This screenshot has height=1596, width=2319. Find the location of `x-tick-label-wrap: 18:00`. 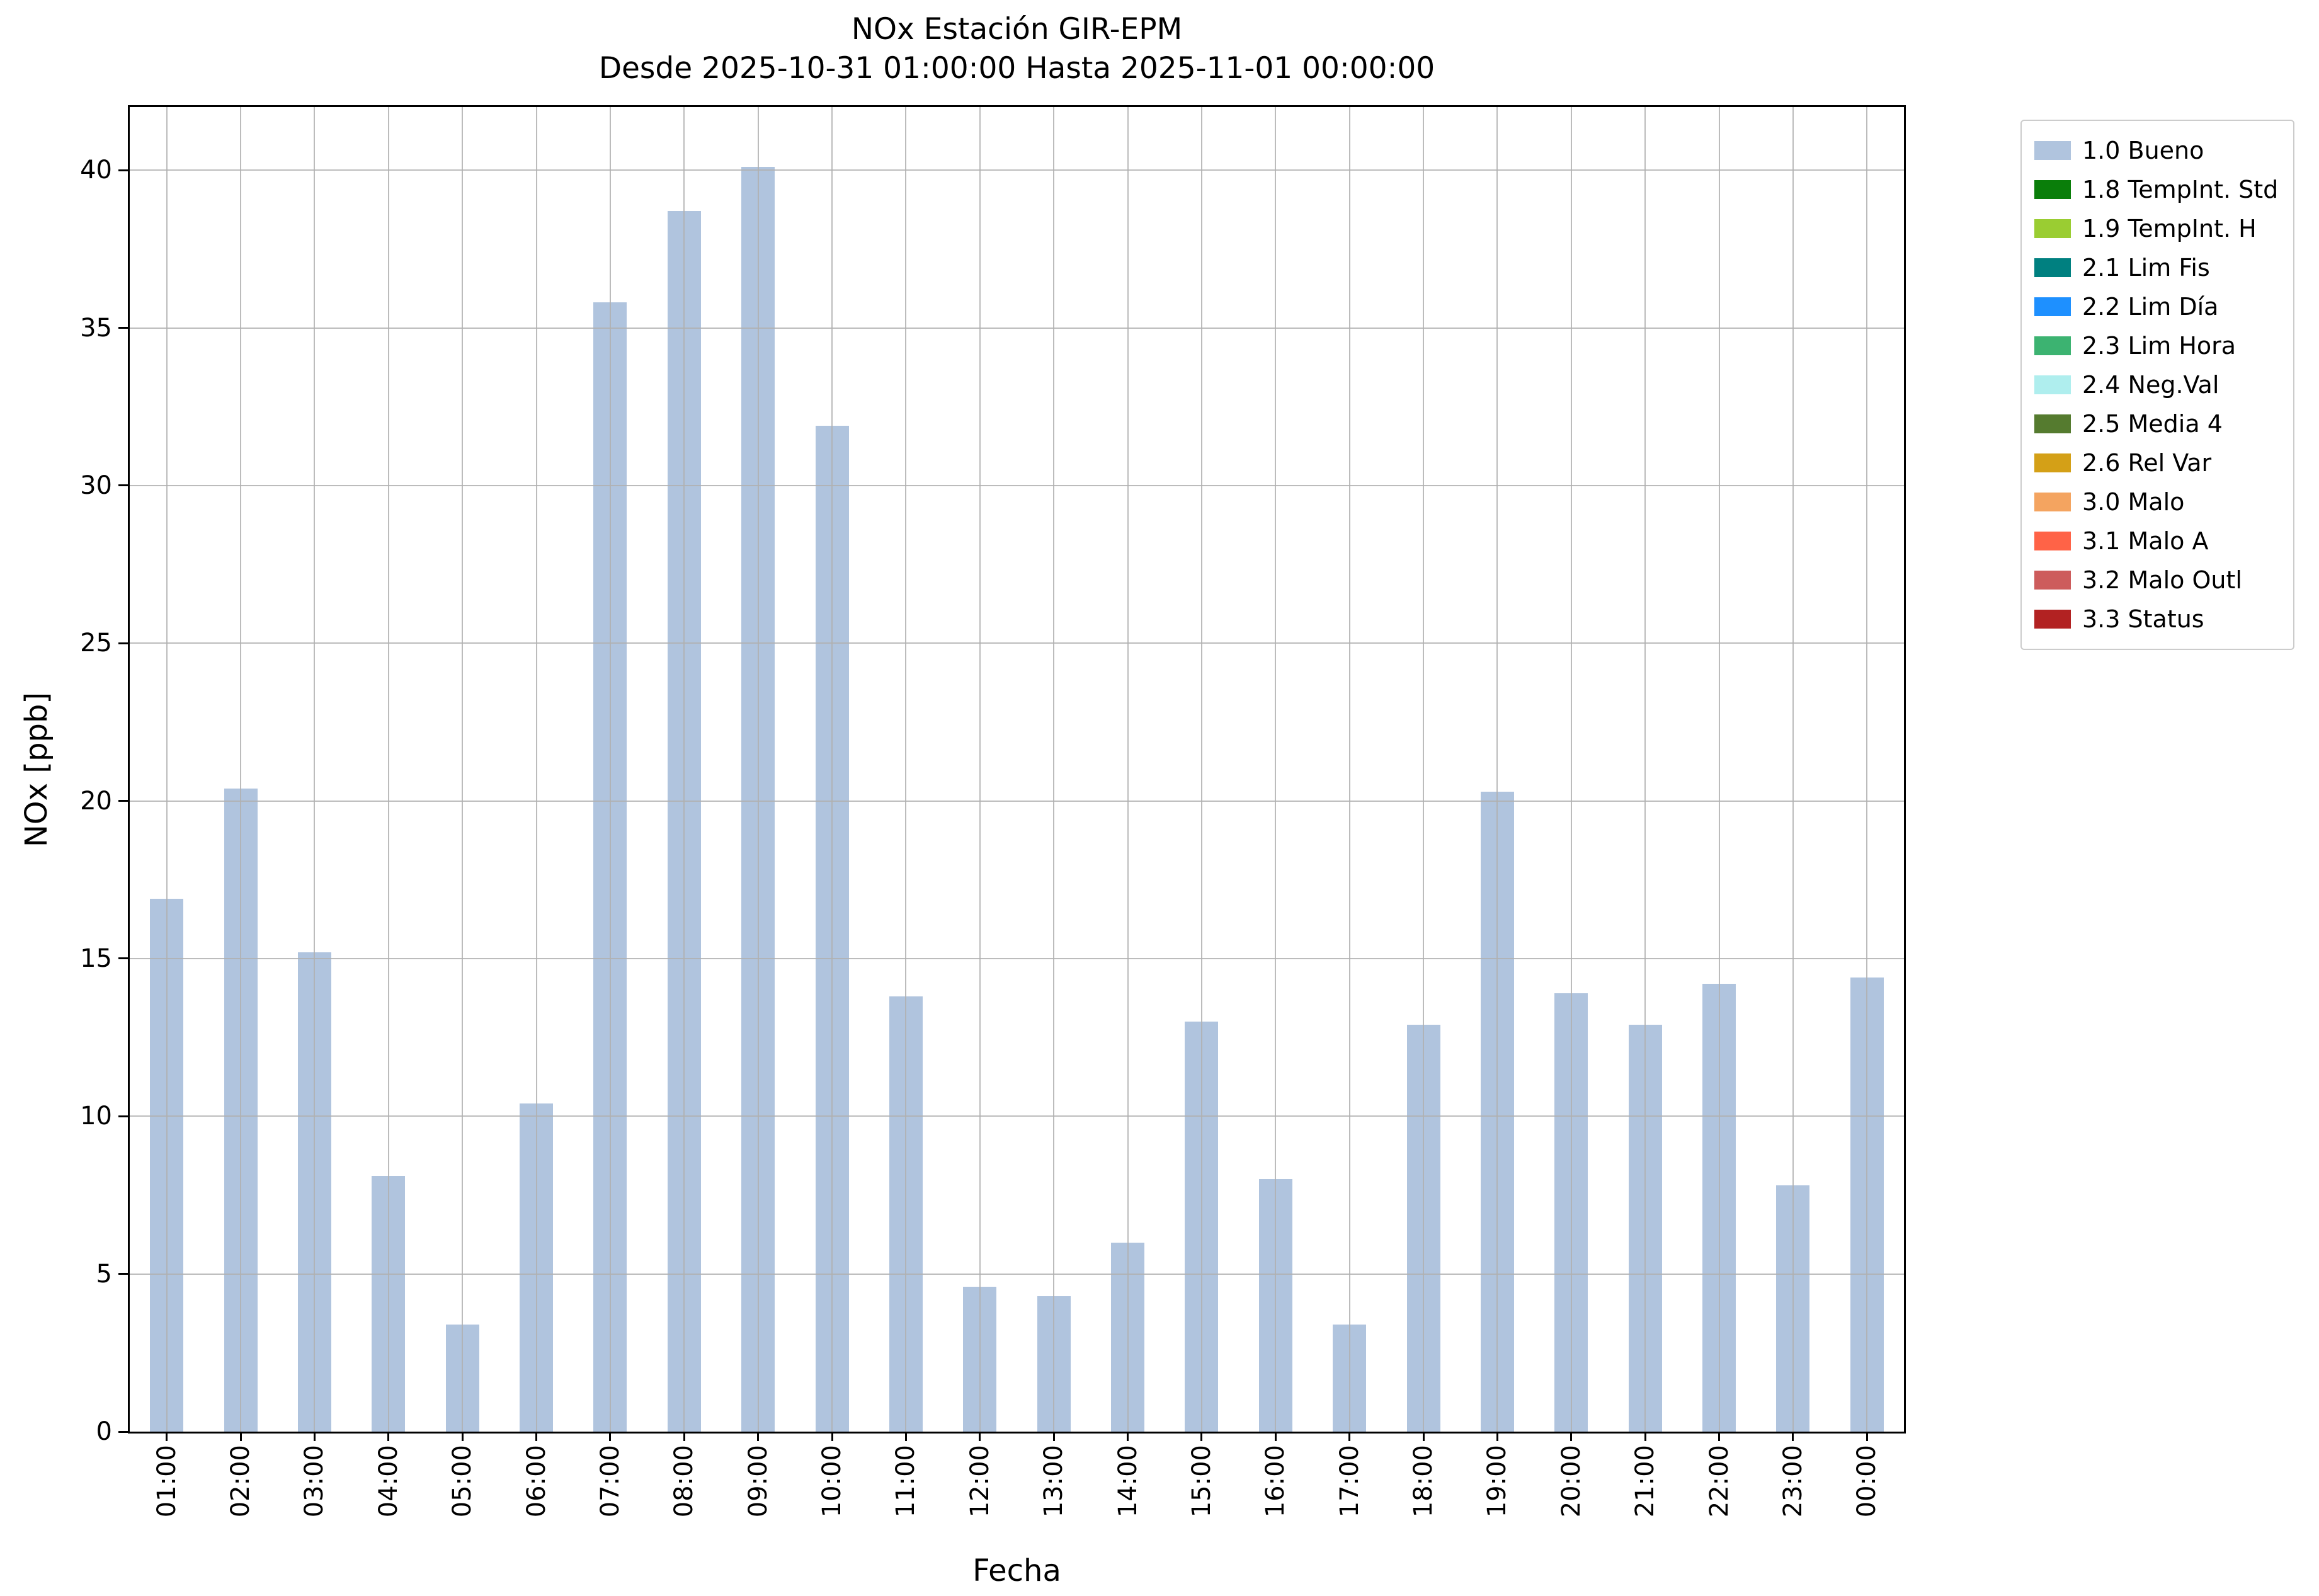

x-tick-label-wrap: 18:00 is located at coordinates (1423, 1481).